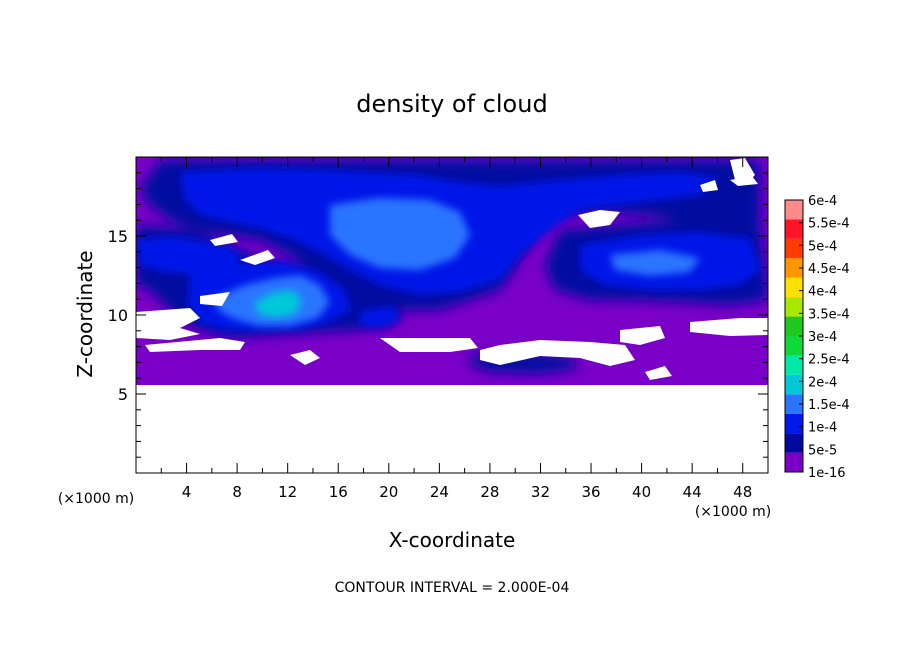 This screenshot has height=654, width=904. Describe the element at coordinates (692, 492) in the screenshot. I see `x-tick-label: 44` at that location.